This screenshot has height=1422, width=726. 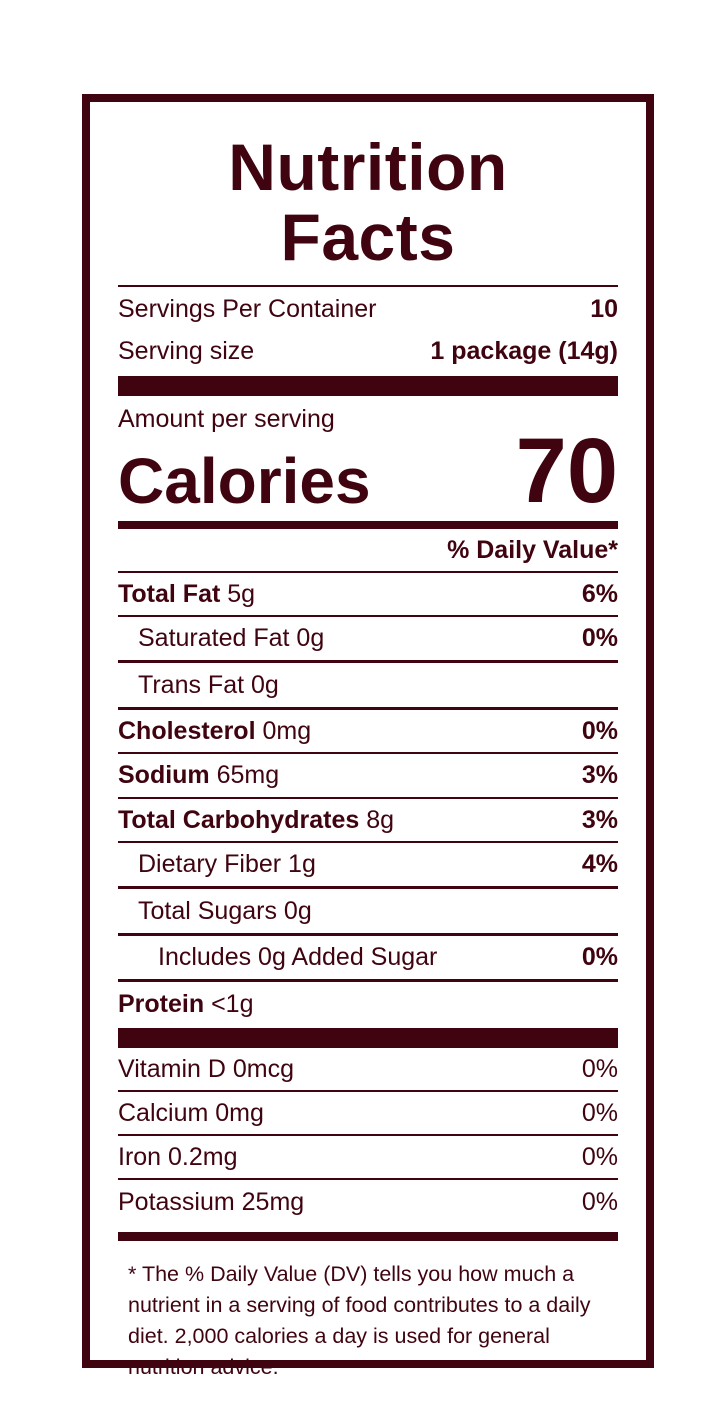 What do you see at coordinates (231, 638) in the screenshot?
I see `nutrient-name: Saturated Fat 0g` at bounding box center [231, 638].